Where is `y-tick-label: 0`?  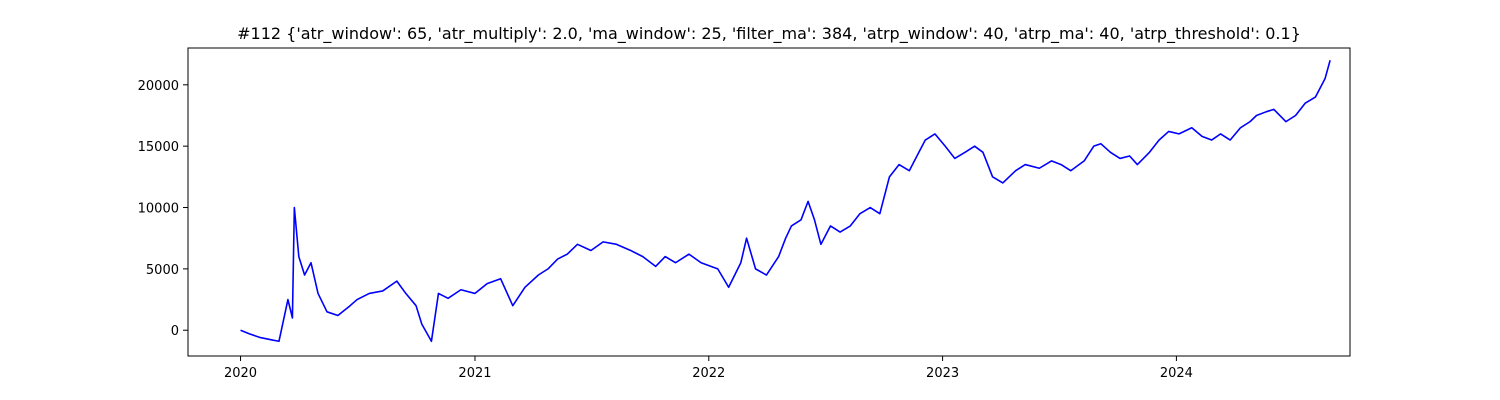
y-tick-label: 0 is located at coordinates (175, 331).